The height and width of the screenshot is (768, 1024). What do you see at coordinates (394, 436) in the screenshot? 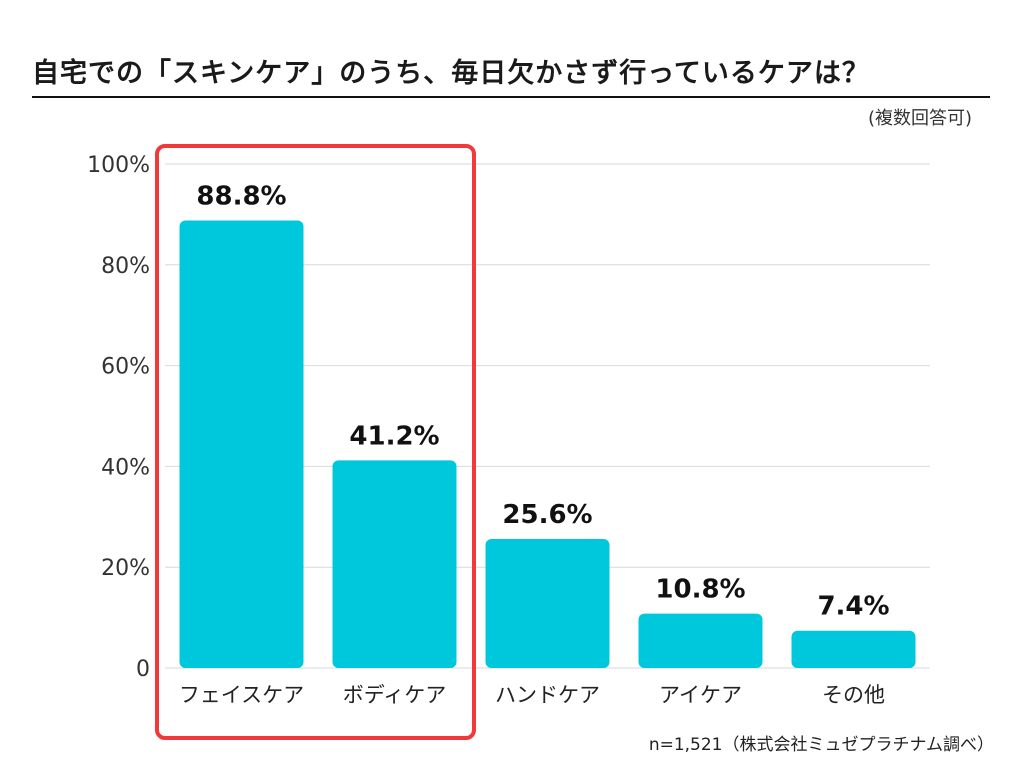
I see `bar-value-label: 41.2%` at bounding box center [394, 436].